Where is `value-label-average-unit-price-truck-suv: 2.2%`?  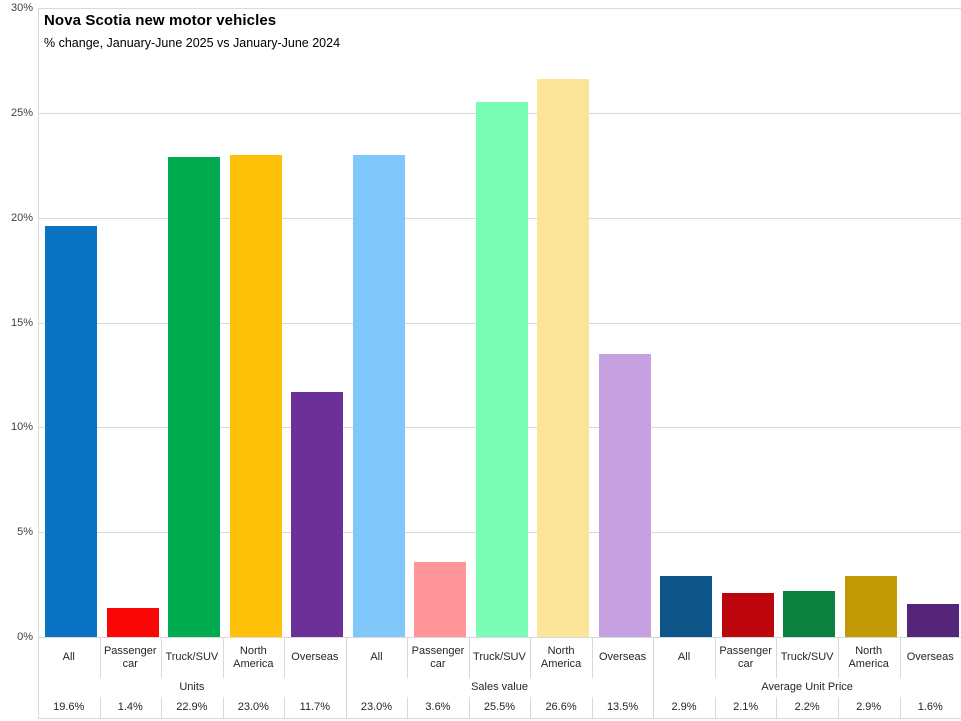
value-label-average-unit-price-truck-suv: 2.2% is located at coordinates (807, 707).